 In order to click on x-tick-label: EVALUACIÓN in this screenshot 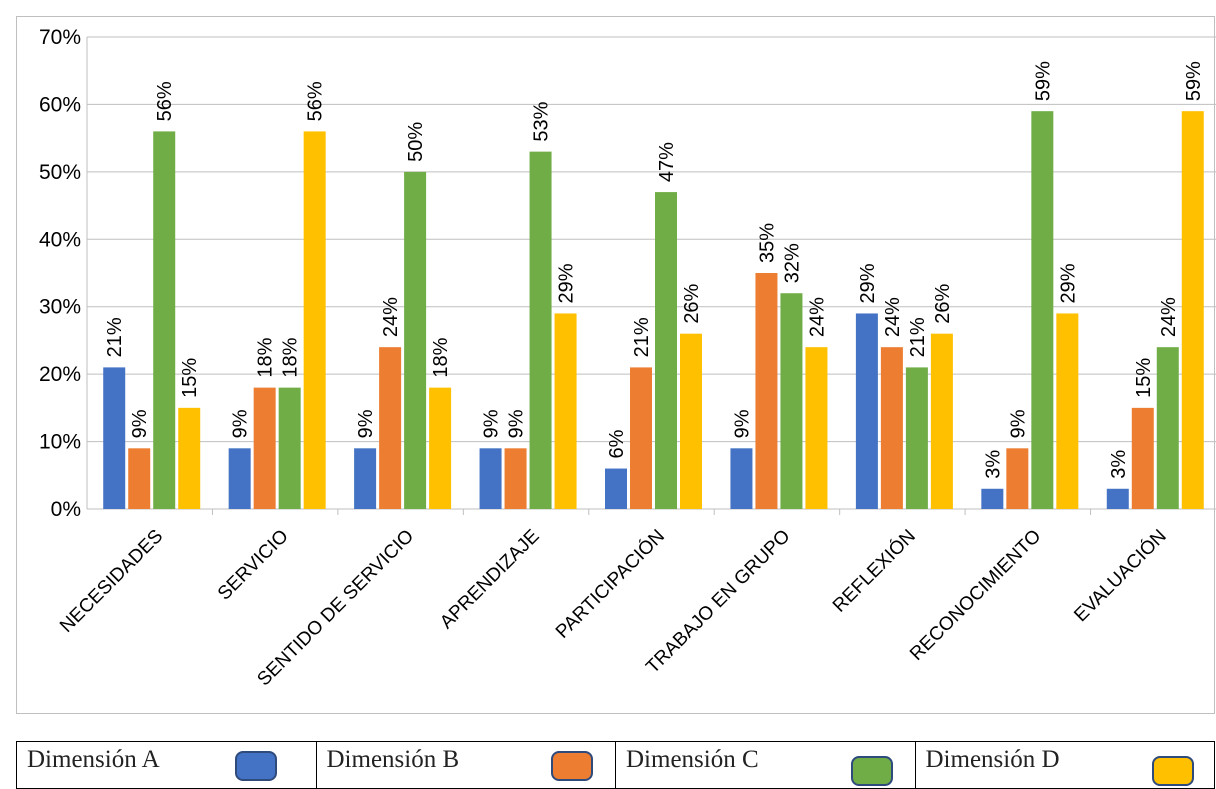, I will do `click(1120, 575)`.